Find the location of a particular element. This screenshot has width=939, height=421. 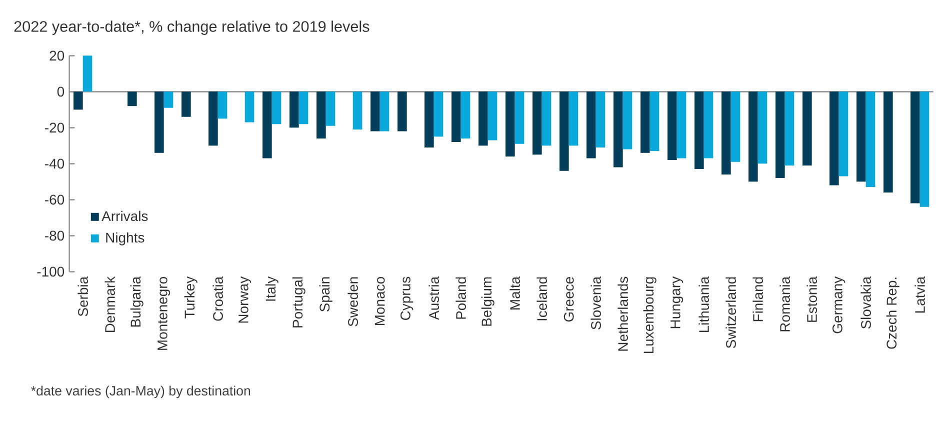

legend-label: Arrivals is located at coordinates (125, 216).